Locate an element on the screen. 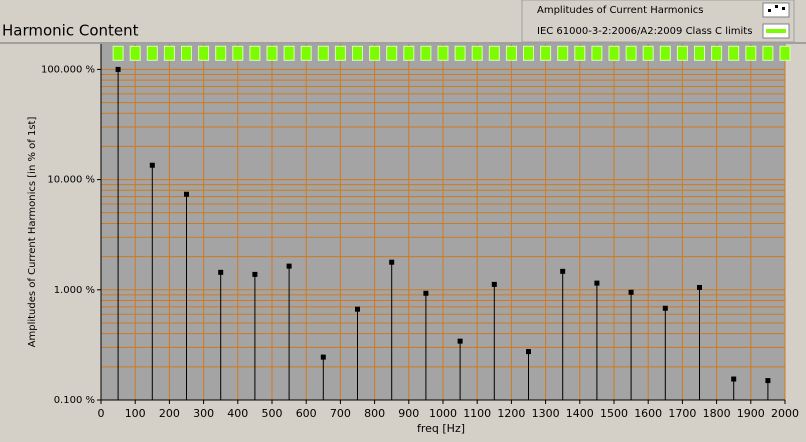 This screenshot has height=442, width=806. x-tick-label: 400 is located at coordinates (237, 413).